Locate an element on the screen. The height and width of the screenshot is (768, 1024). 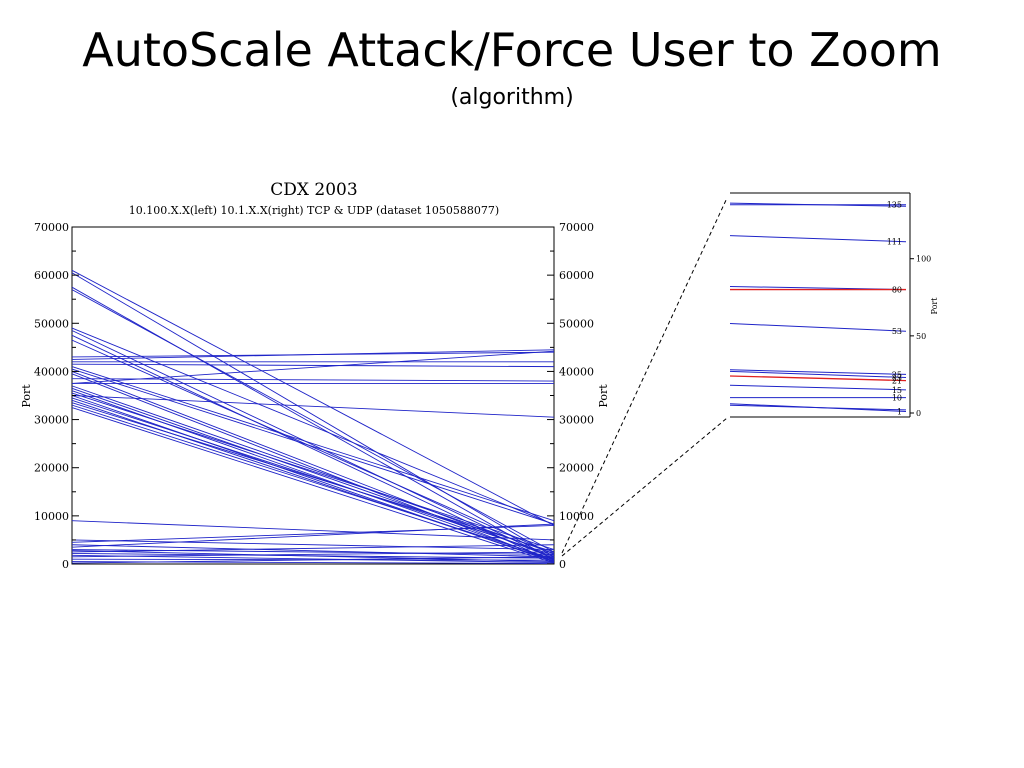
zoom-tick-label: 50 is located at coordinates (921, 336).